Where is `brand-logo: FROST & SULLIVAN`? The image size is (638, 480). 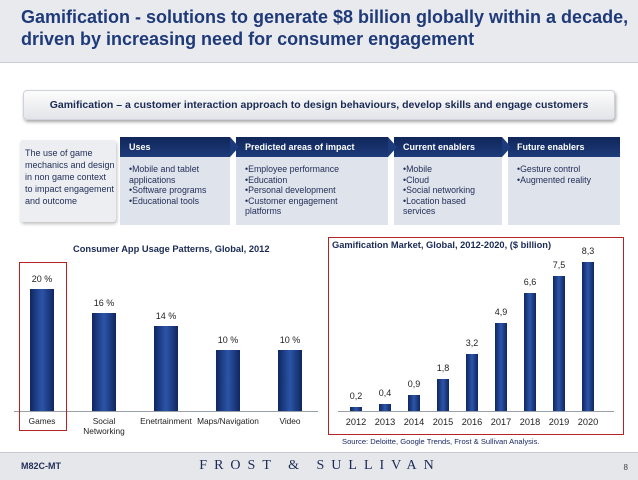 brand-logo: FROST & SULLIVAN is located at coordinates (320, 465).